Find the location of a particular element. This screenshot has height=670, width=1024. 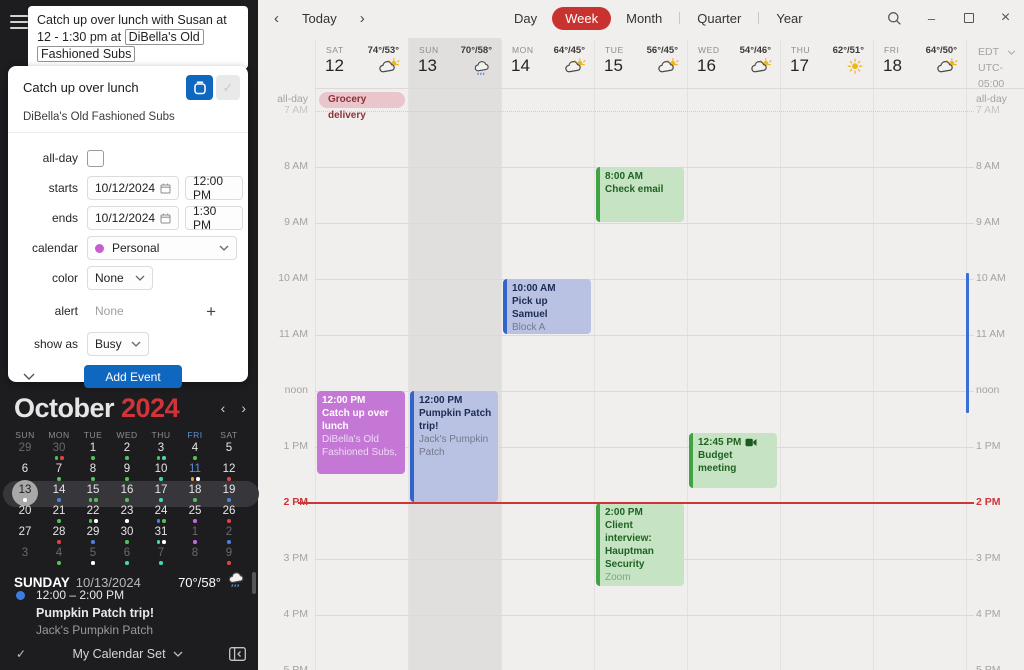

view-tab-quarter: Quarter is located at coordinates (719, 18).